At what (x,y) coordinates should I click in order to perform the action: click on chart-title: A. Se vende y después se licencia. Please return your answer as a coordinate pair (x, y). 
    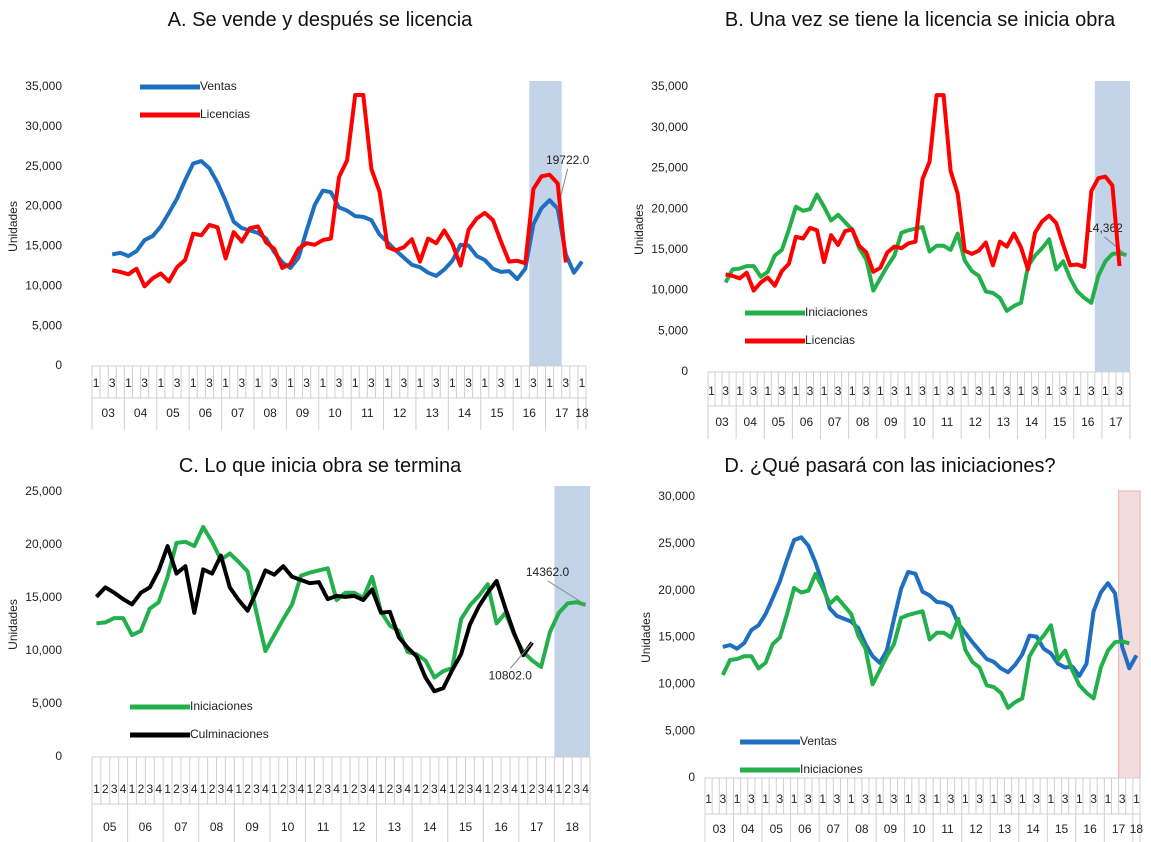
    Looking at the image, I should click on (320, 20).